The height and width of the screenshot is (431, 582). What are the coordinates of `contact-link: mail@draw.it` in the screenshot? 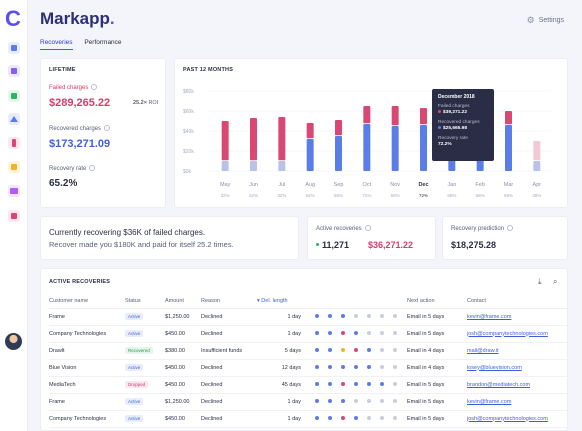 It's located at (517, 351).